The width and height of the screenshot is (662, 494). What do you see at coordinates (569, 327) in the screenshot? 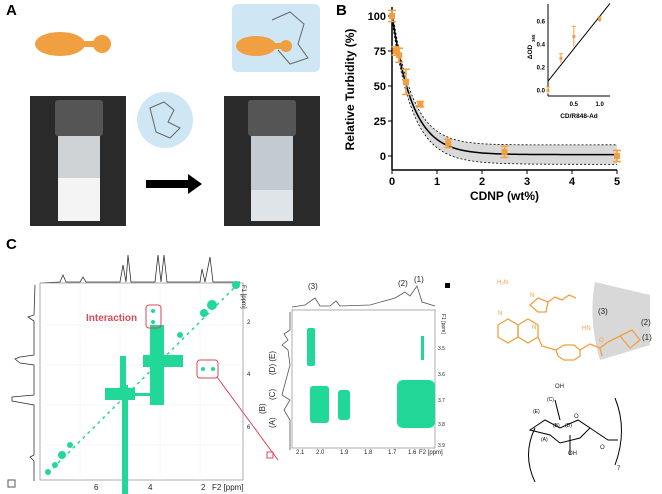
I see `r848-ad-structure` at bounding box center [569, 327].